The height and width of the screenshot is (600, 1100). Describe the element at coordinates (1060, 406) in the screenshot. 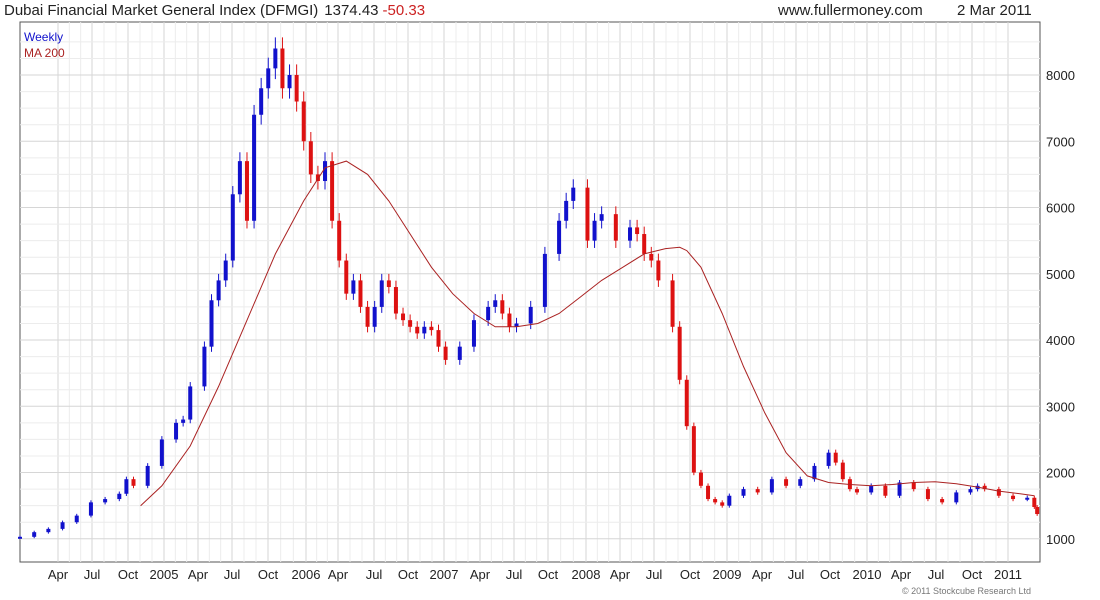

I see `y-tick-label: 3000` at that location.